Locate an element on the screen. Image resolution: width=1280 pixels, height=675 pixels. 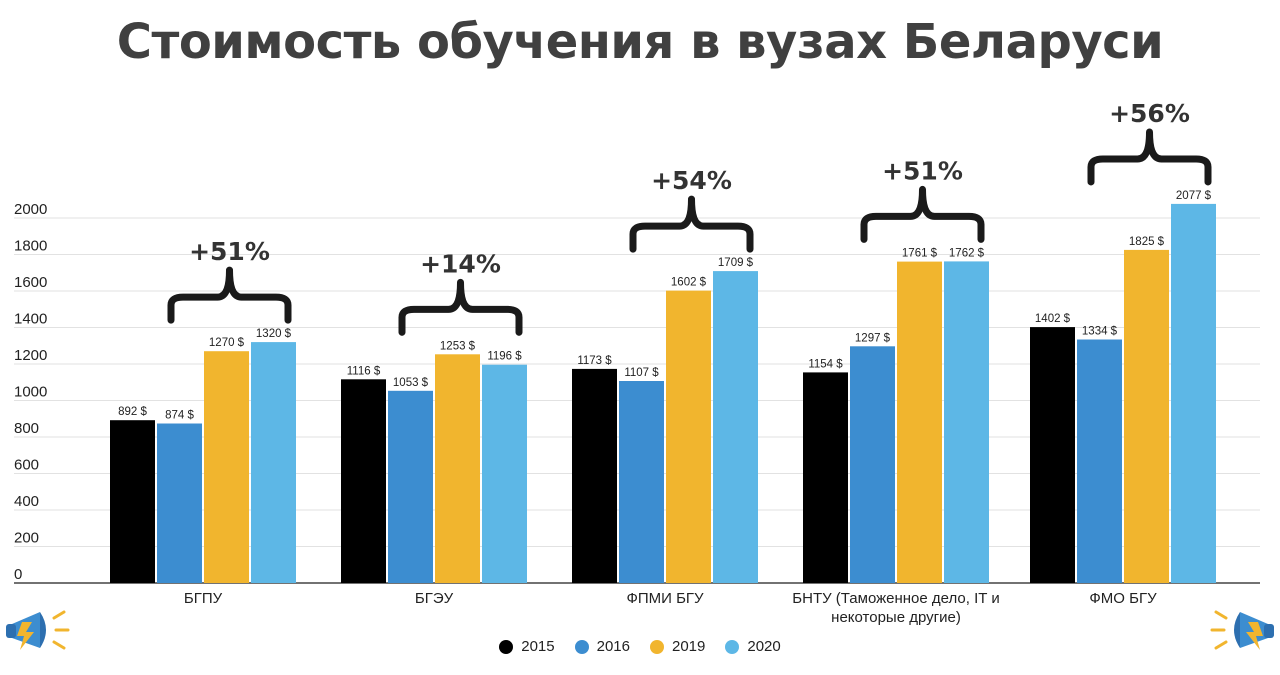
y-tick-label: 1400 is located at coordinates (30, 319).